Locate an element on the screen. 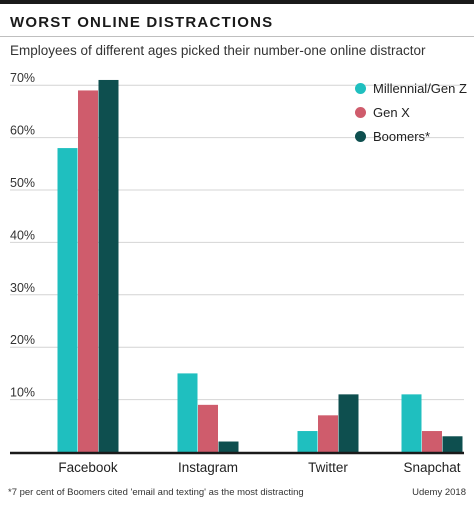  y-tick-label: 20% is located at coordinates (22, 340).